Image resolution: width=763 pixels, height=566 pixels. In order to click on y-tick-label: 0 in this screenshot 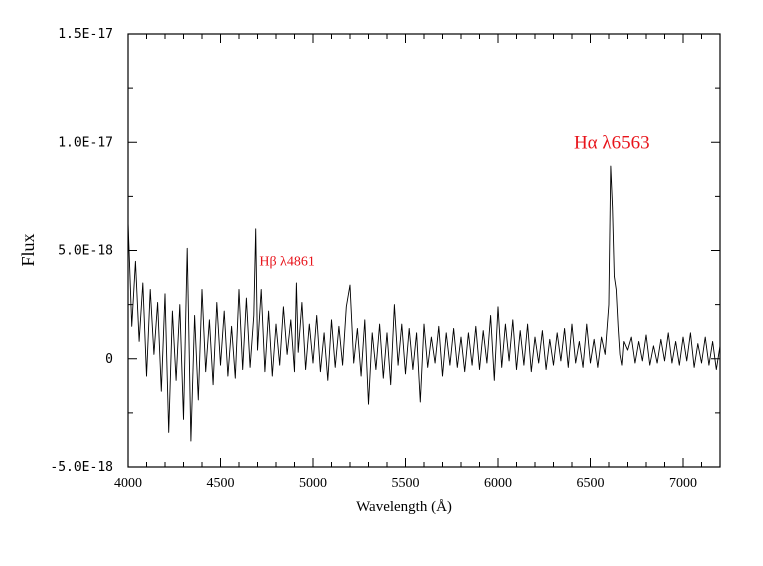, I will do `click(109, 359)`.